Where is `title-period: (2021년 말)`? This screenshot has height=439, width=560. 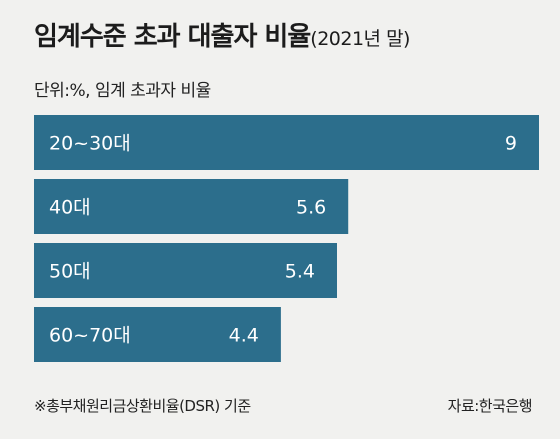
title-period: (2021년 말) is located at coordinates (360, 39).